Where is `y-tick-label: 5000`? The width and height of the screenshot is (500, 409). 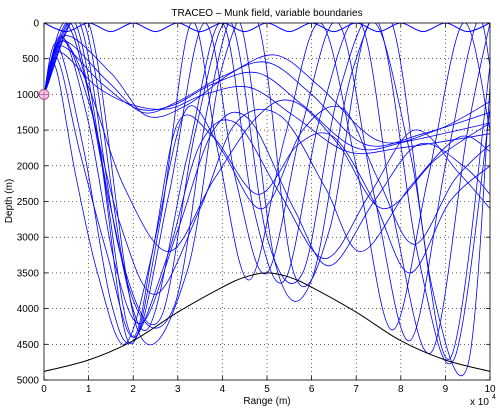
y-tick-label: 5000 is located at coordinates (28, 381).